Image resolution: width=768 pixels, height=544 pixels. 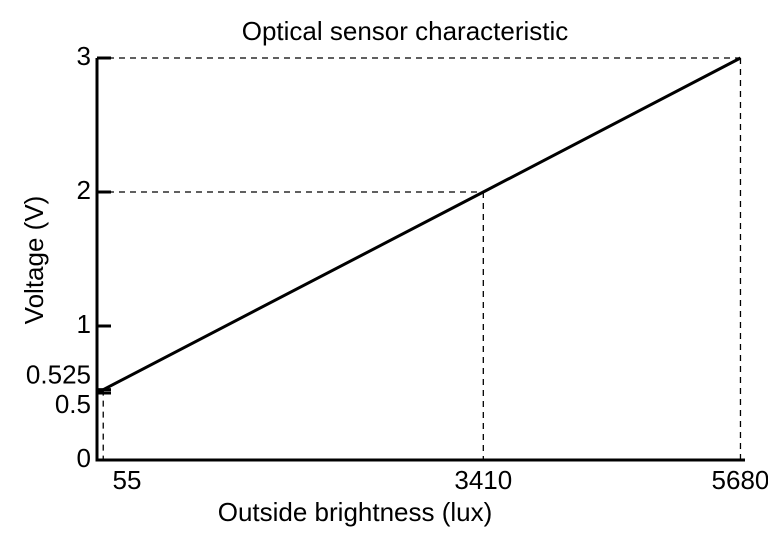 What do you see at coordinates (405, 31) in the screenshot?
I see `chart-title: Optical sensor characteristic` at bounding box center [405, 31].